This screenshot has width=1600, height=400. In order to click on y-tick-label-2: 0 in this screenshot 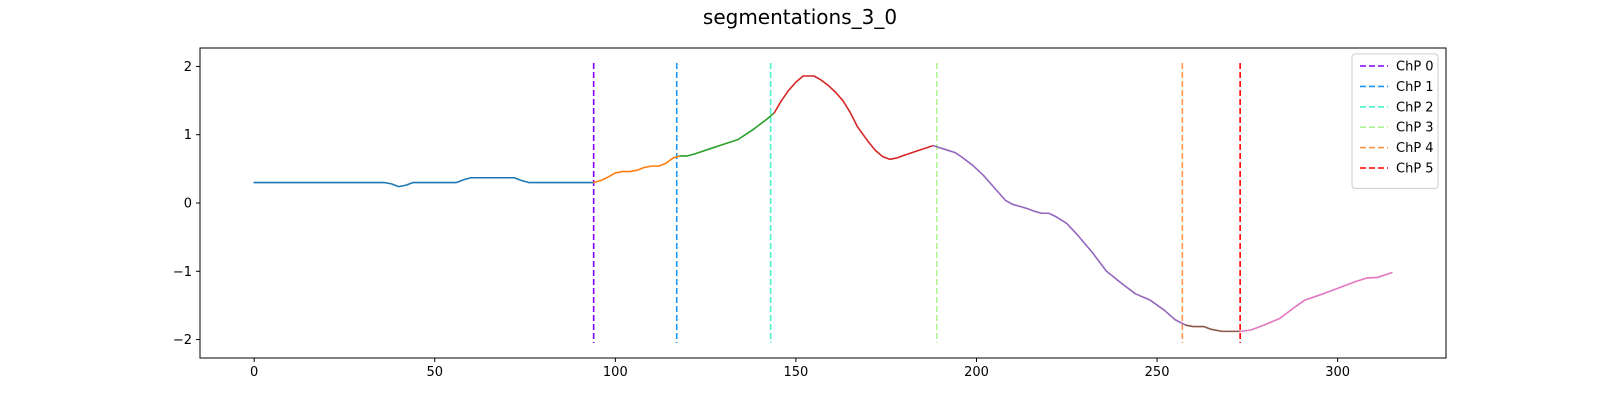, I will do `click(188, 204)`.